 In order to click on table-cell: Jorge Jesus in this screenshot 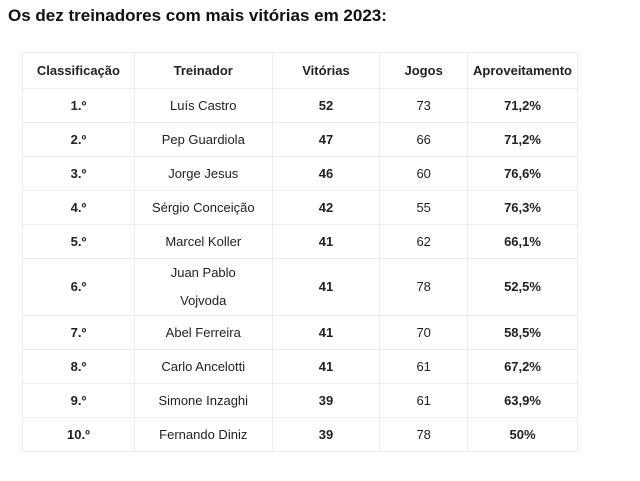, I will do `click(203, 173)`.